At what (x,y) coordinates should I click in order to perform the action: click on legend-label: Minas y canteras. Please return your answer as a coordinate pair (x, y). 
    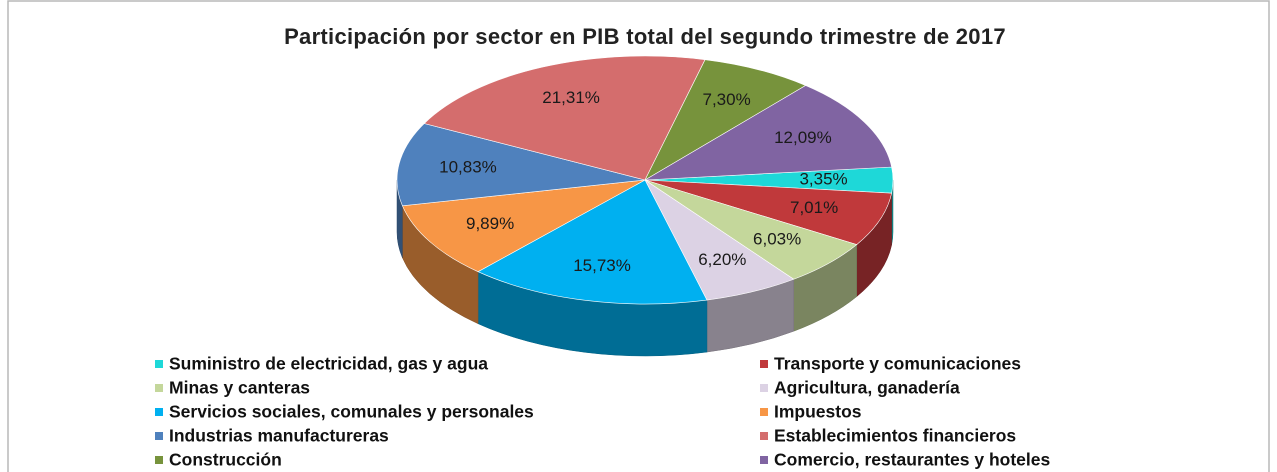
    Looking at the image, I should click on (239, 388).